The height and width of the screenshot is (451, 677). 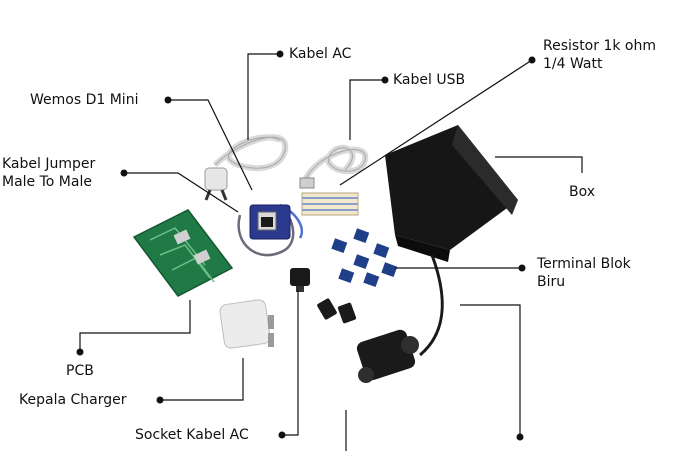 What do you see at coordinates (263, 96) in the screenshot?
I see `leader-kabel-ac` at bounding box center [263, 96].